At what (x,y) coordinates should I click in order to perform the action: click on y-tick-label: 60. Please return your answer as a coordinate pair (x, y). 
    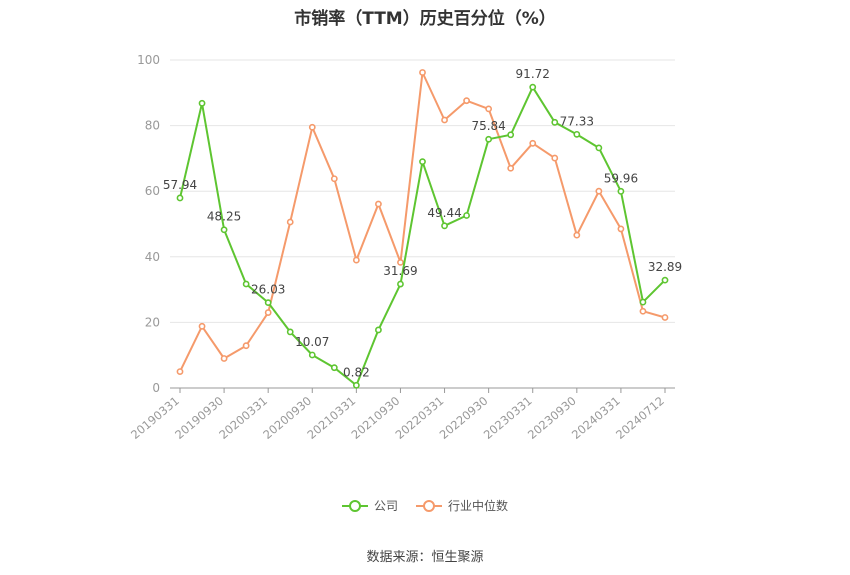
    Looking at the image, I should click on (152, 191).